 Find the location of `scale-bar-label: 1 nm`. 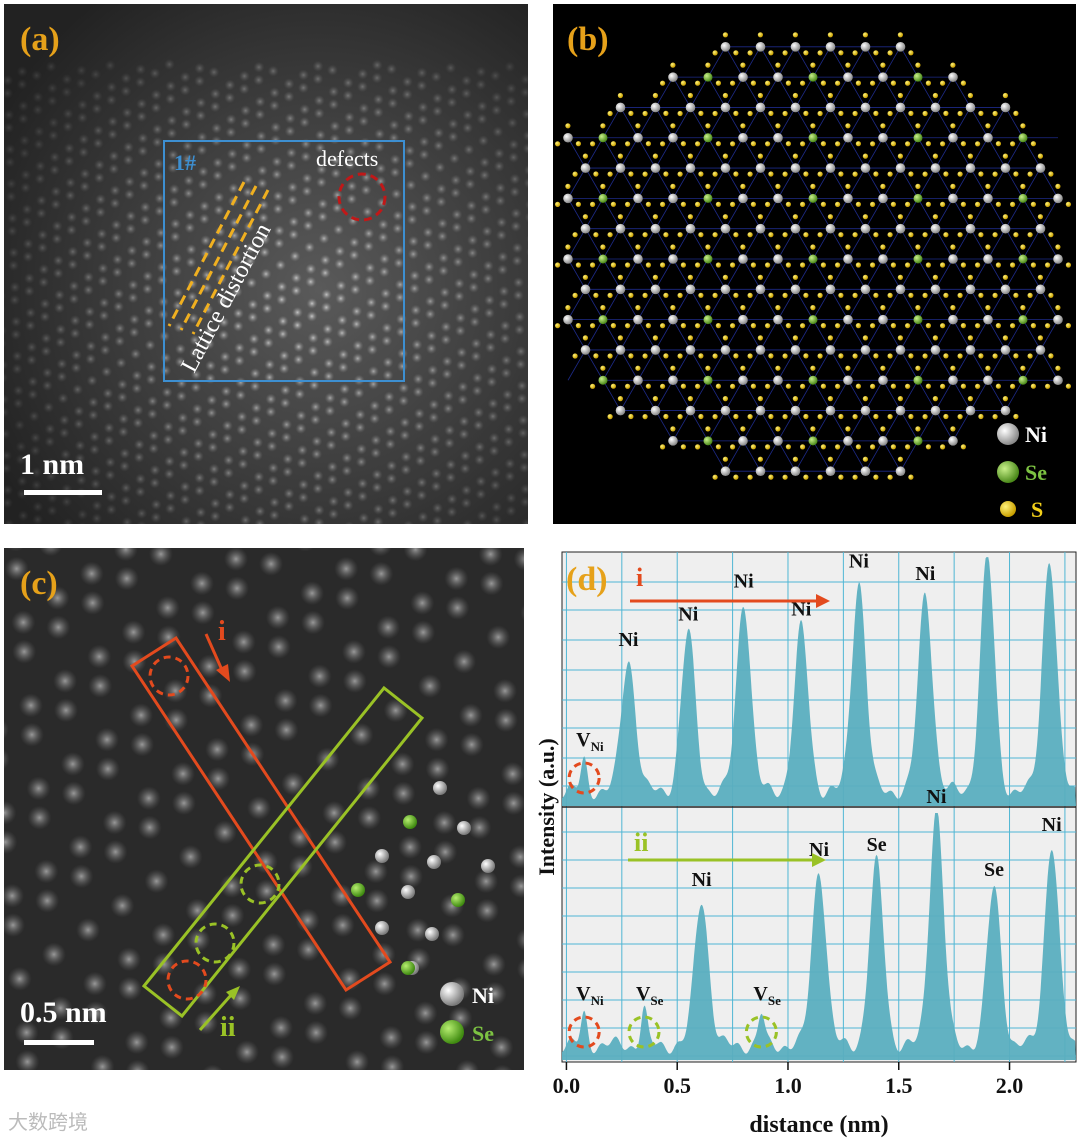

scale-bar-label: 1 nm is located at coordinates (52, 464).